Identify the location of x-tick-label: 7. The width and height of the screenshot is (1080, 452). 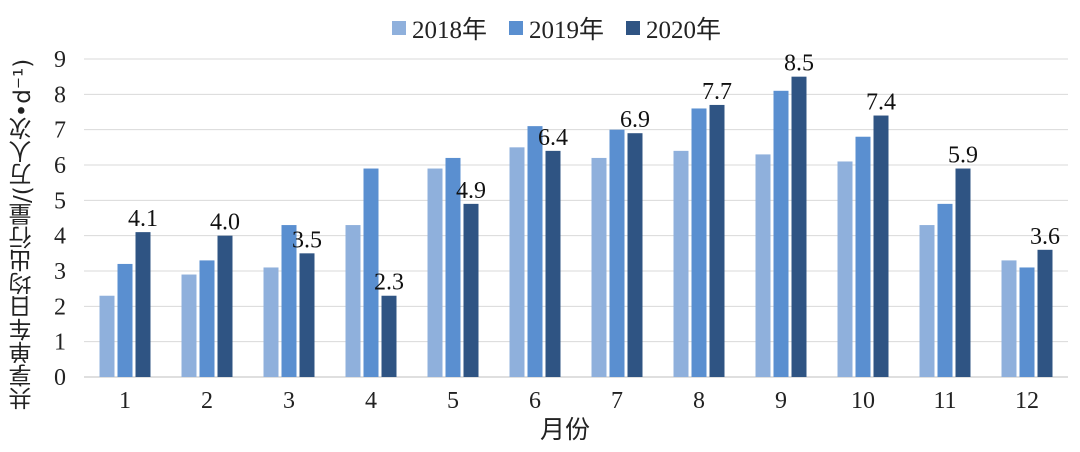
(617, 401).